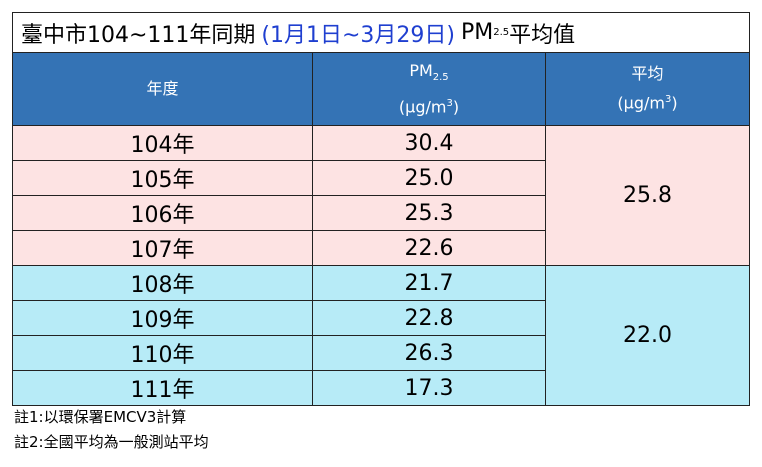 This screenshot has width=762, height=467. What do you see at coordinates (429, 248) in the screenshot?
I see `value-cell: 22.6` at bounding box center [429, 248].